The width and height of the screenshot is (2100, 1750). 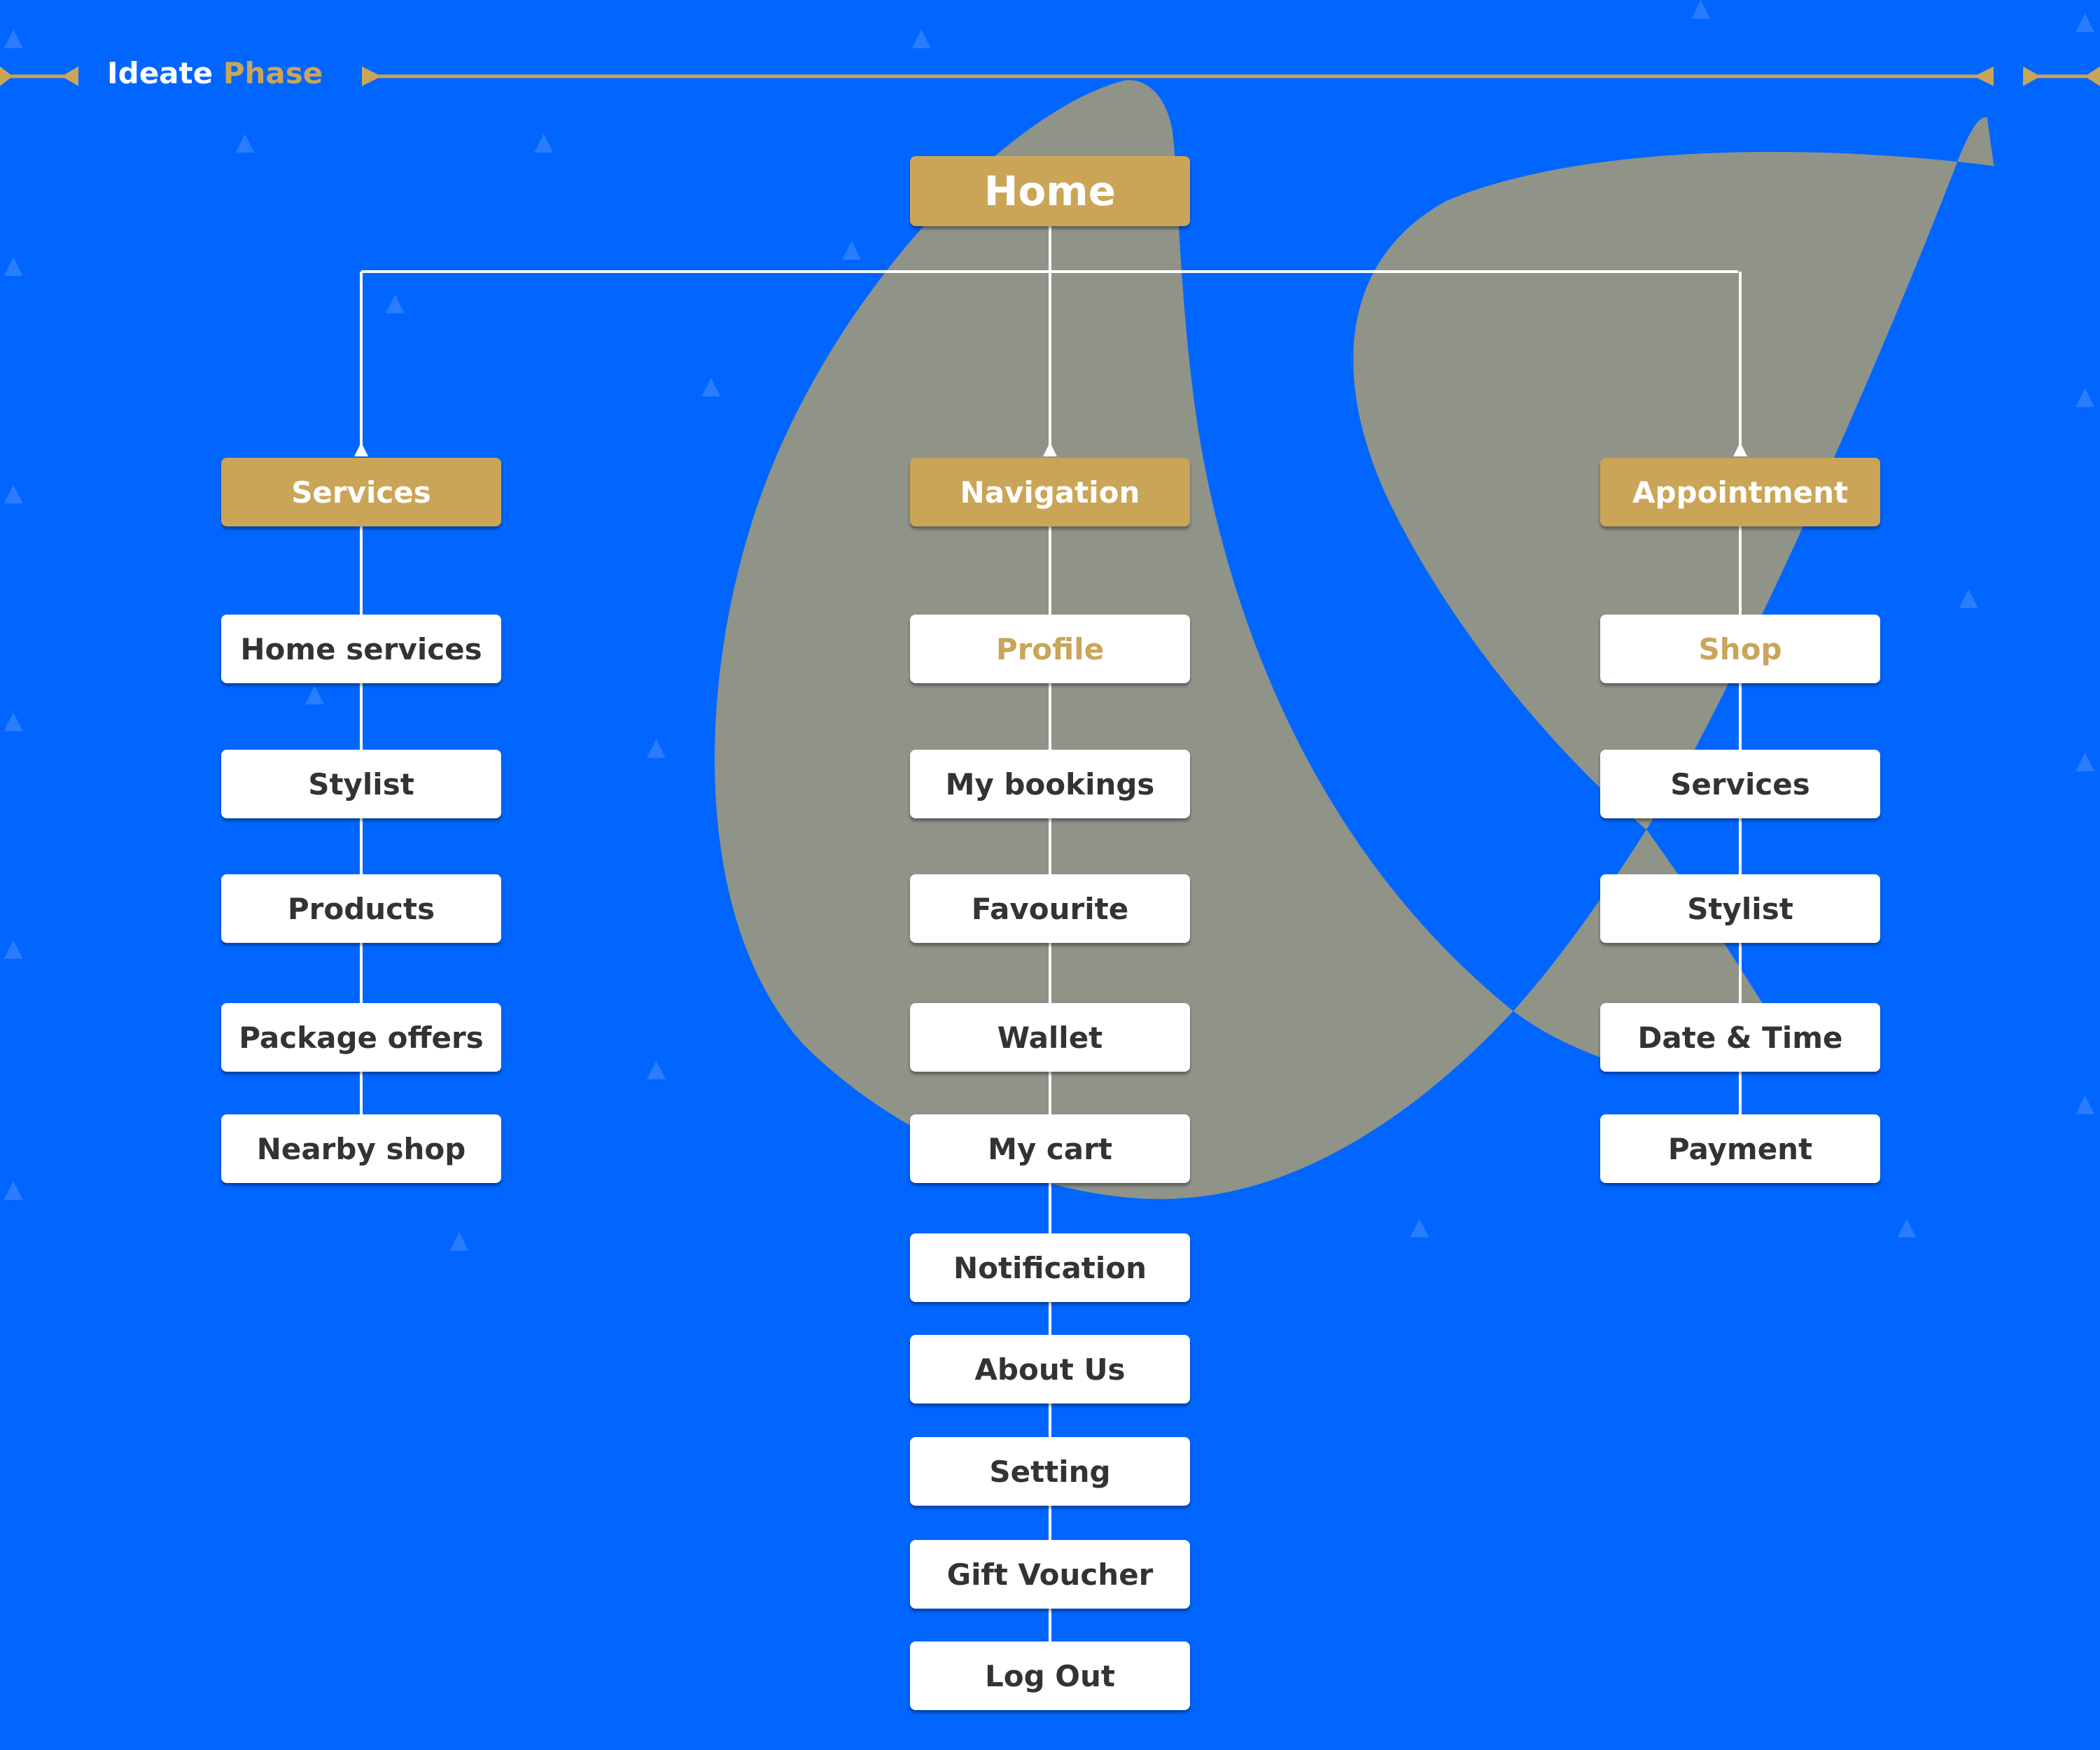 What do you see at coordinates (1050, 492) in the screenshot?
I see `node-navigation: Navigation` at bounding box center [1050, 492].